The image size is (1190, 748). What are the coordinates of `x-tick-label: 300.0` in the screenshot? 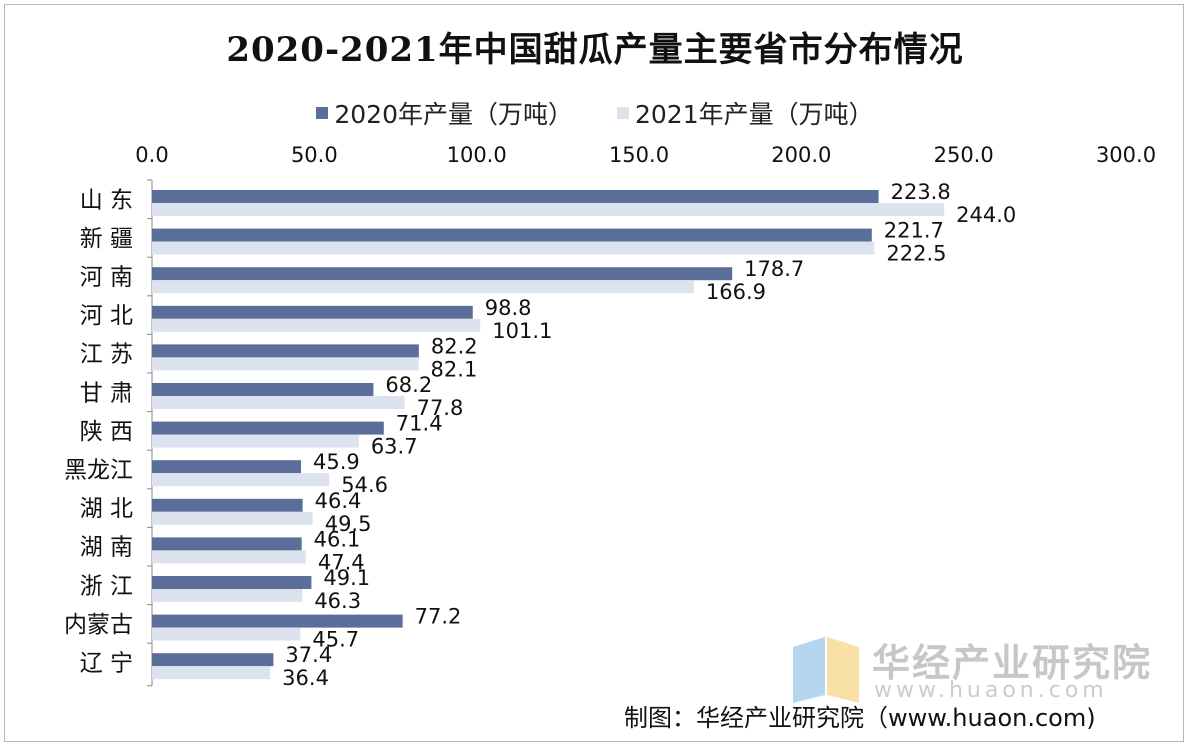 It's located at (1126, 155).